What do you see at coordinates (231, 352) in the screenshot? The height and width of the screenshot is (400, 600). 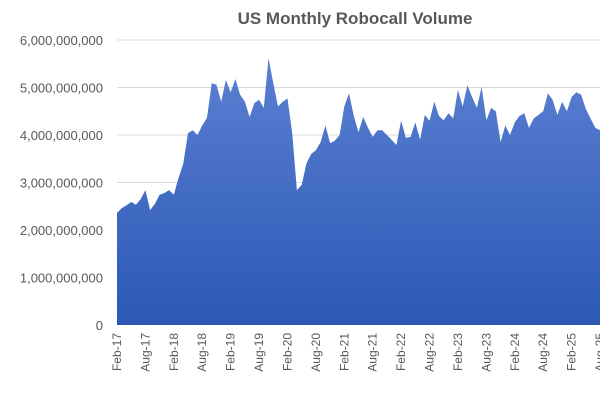 I see `x-tick-label: Feb-19` at bounding box center [231, 352].